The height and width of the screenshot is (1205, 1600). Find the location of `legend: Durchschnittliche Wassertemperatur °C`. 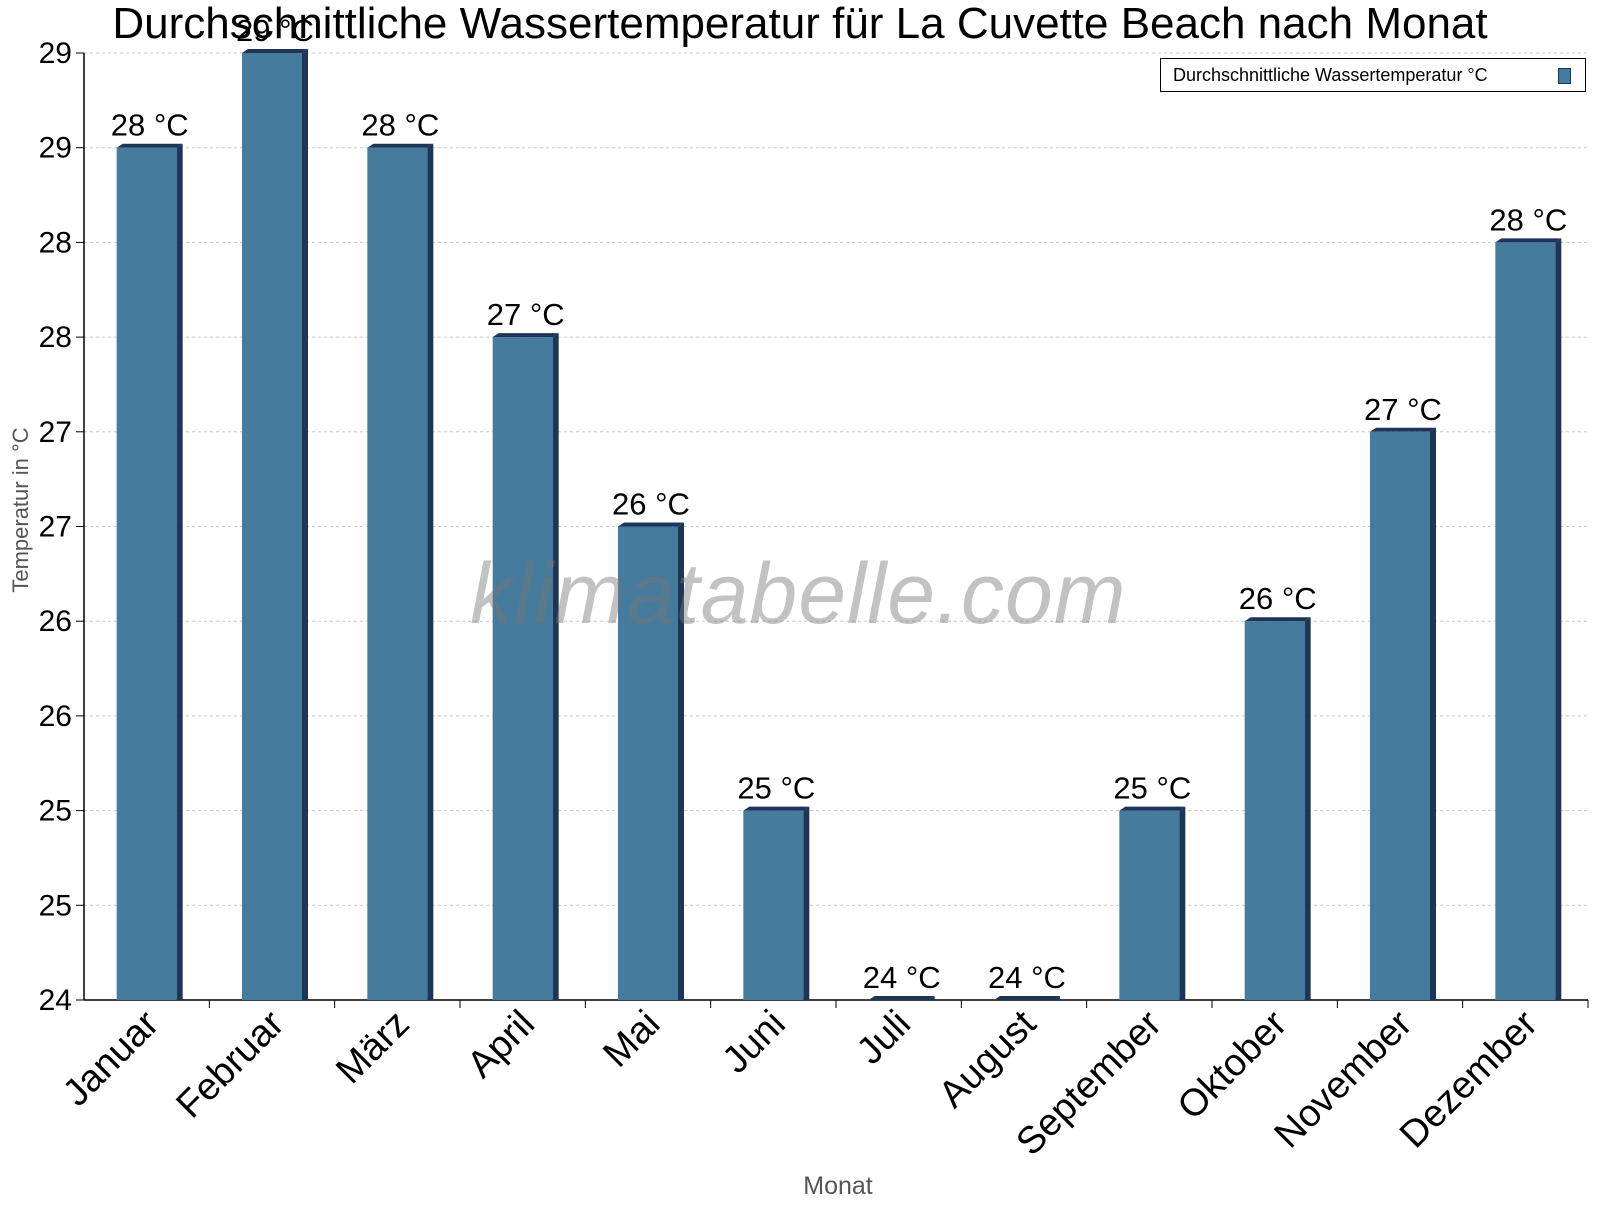

legend: Durchschnittliche Wassertemperatur °C is located at coordinates (1373, 75).